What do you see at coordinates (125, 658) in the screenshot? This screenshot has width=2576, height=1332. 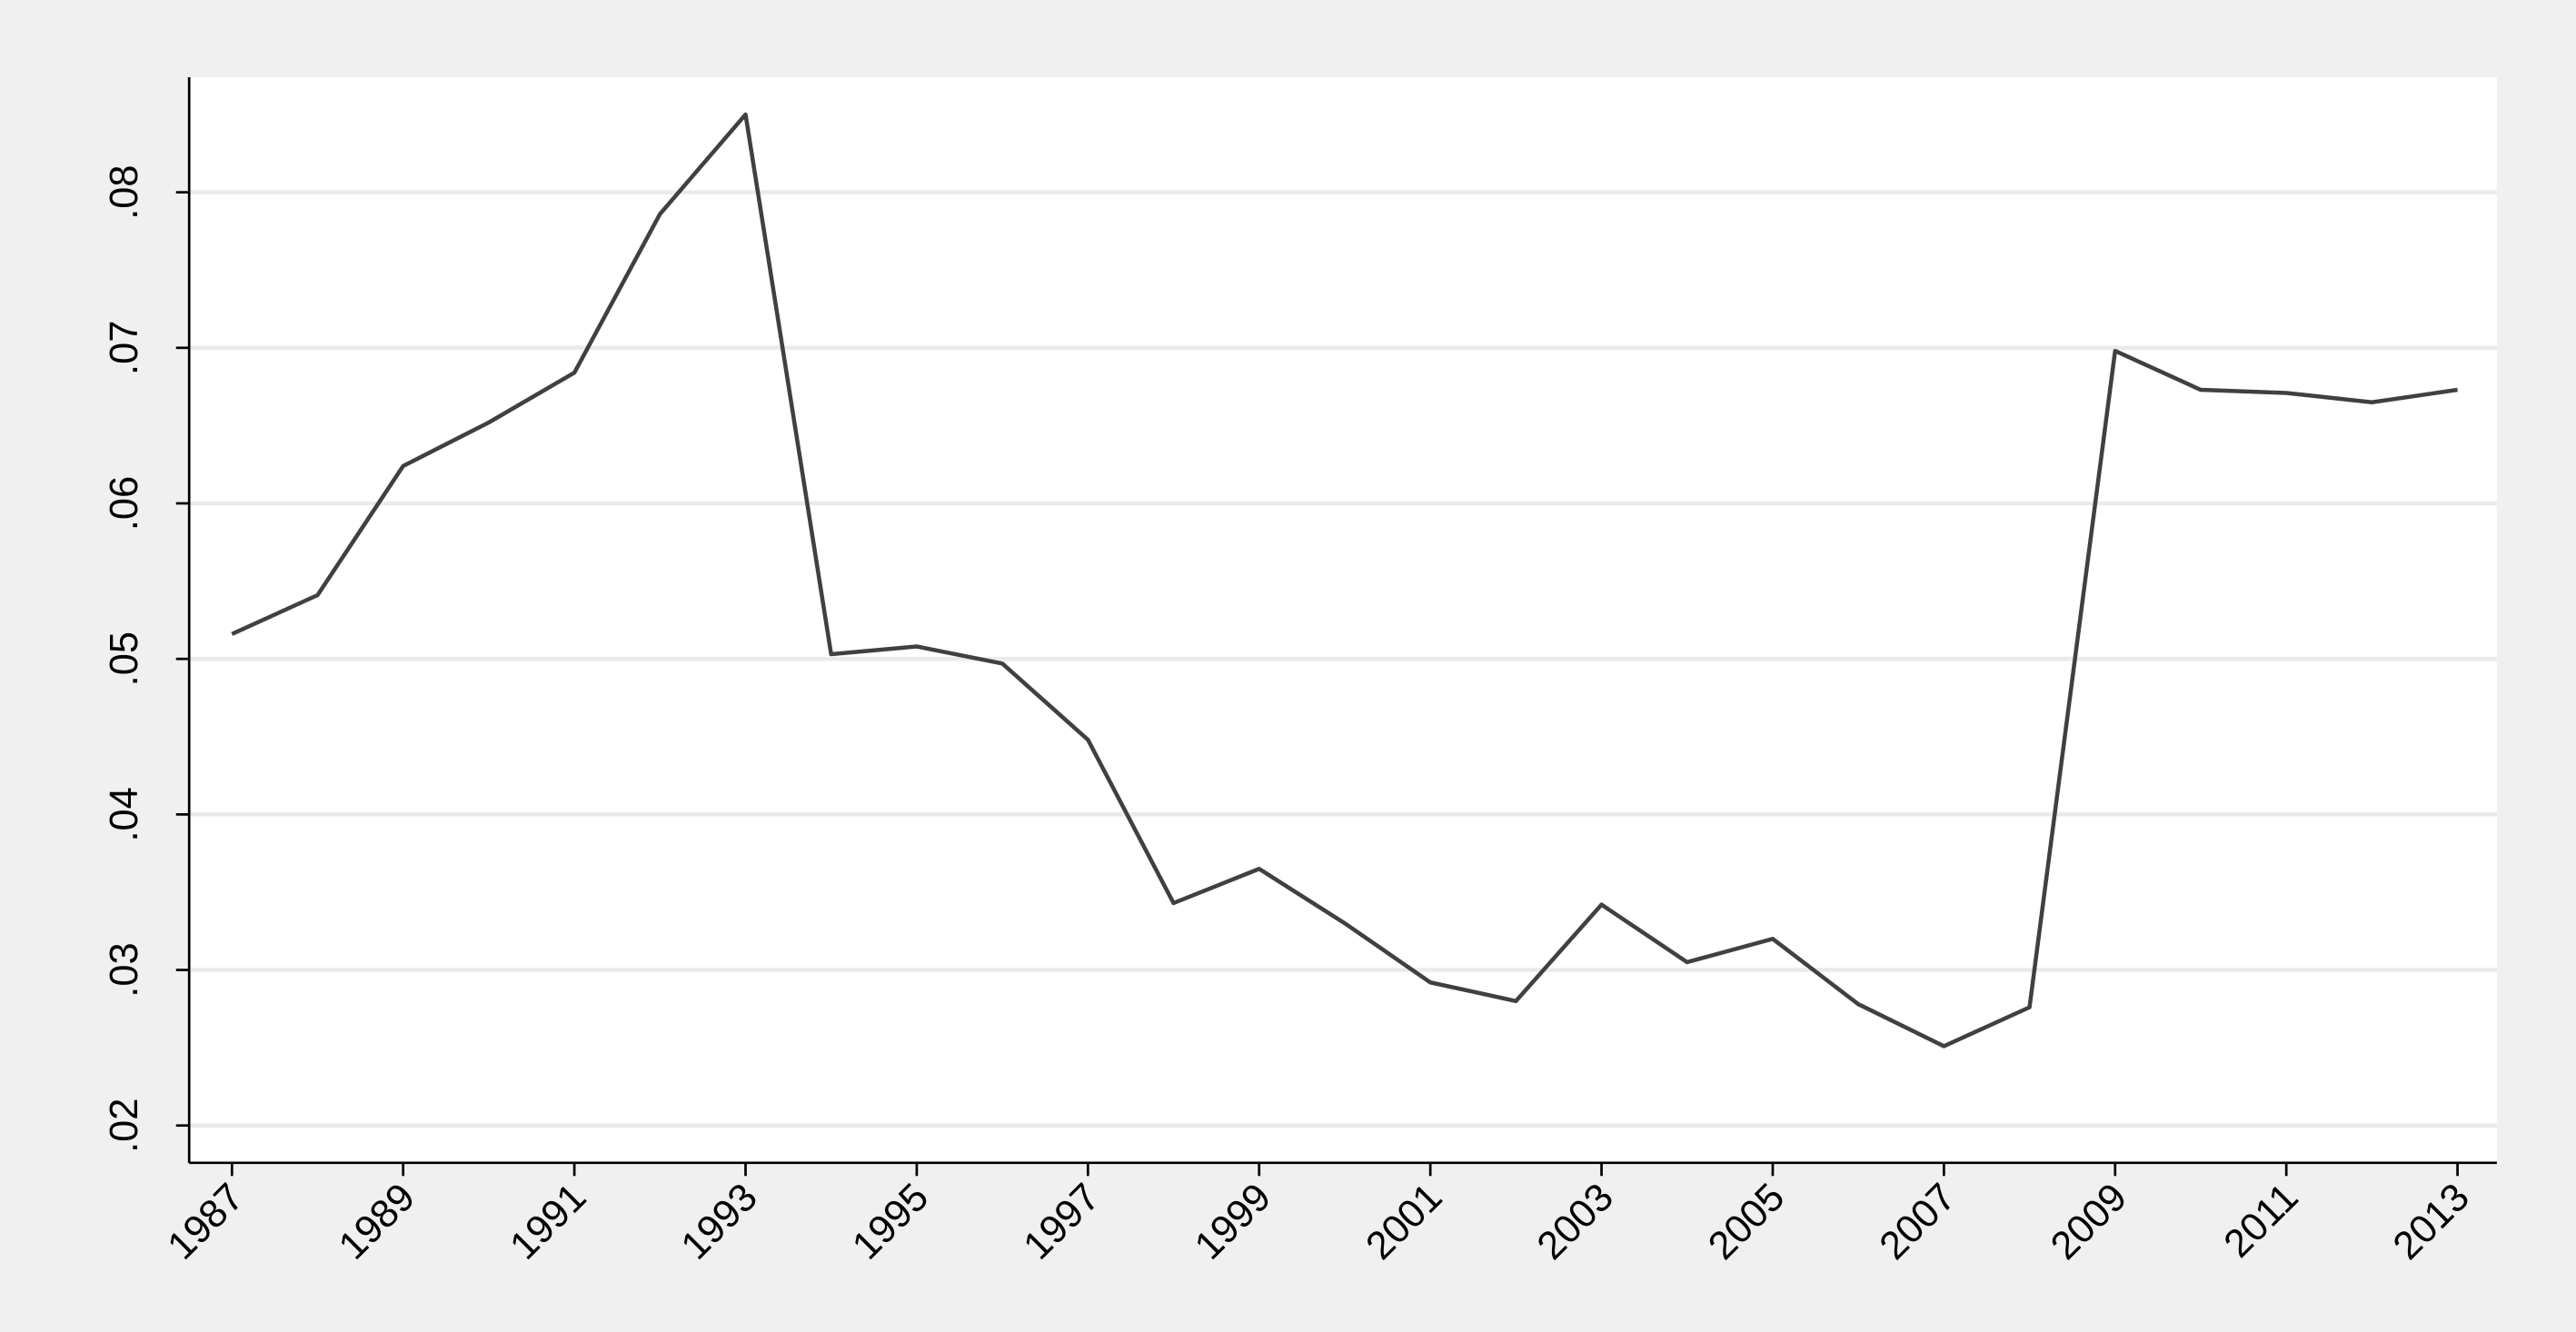 I see `y-tick-label: .05` at bounding box center [125, 658].